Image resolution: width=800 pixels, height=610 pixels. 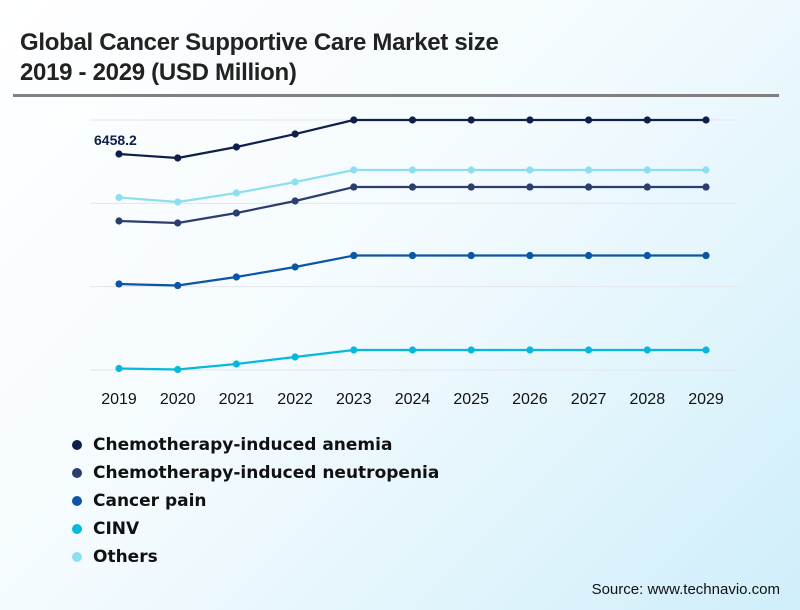 I want to click on x-tick-label: 2029, so click(x=706, y=399).